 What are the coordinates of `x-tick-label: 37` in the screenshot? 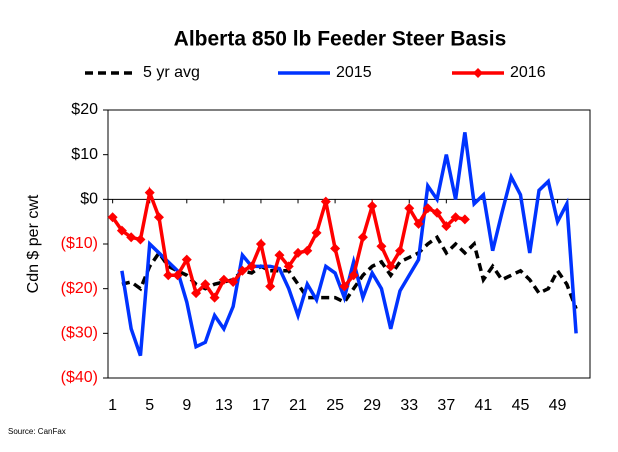 It's located at (446, 405).